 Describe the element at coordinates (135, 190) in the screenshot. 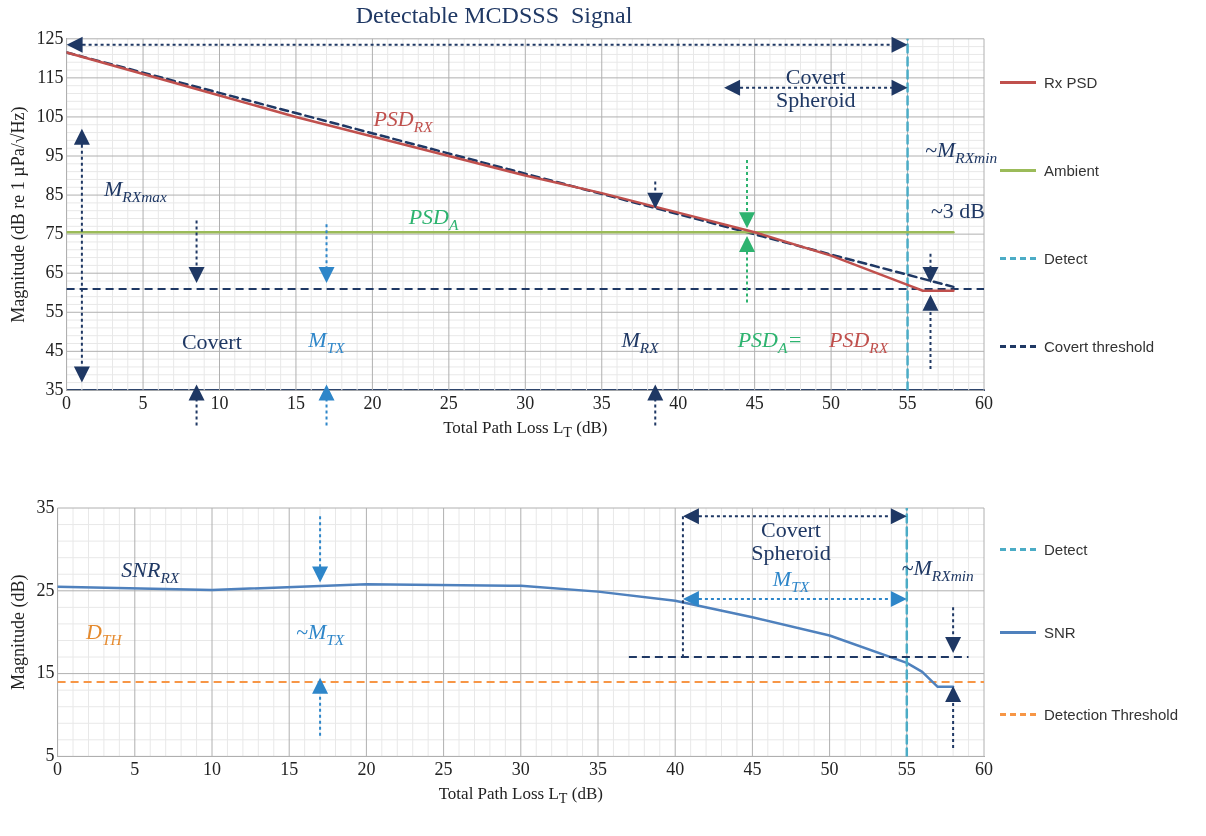

I see `annotation: M$_{RXmax}$` at that location.